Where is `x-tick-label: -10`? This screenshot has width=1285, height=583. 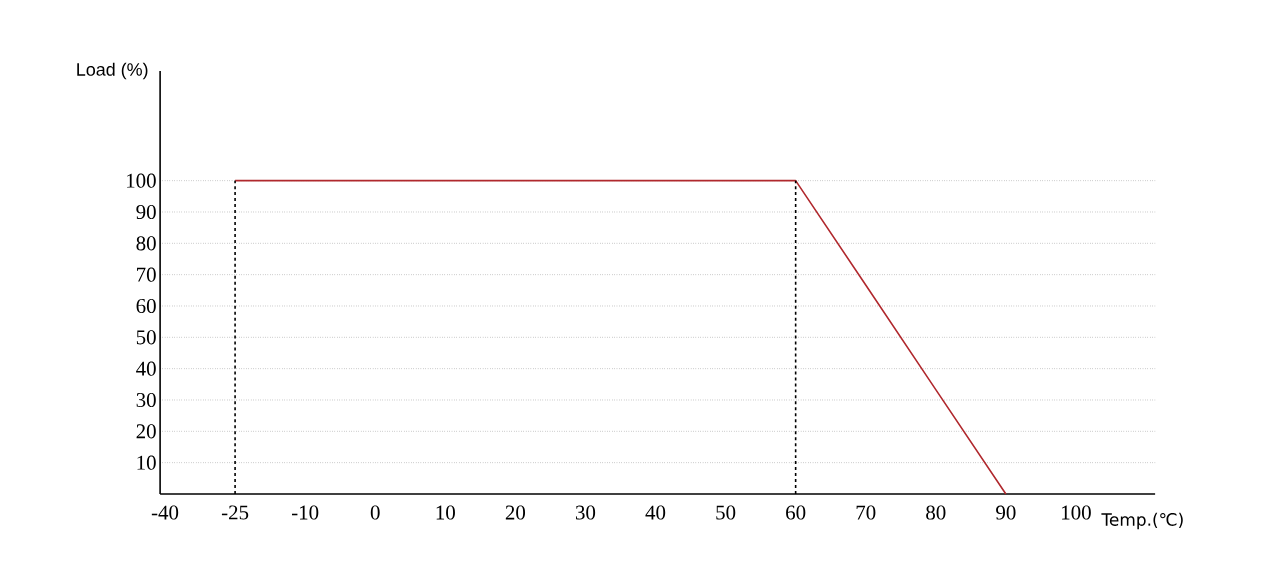 x-tick-label: -10 is located at coordinates (305, 512).